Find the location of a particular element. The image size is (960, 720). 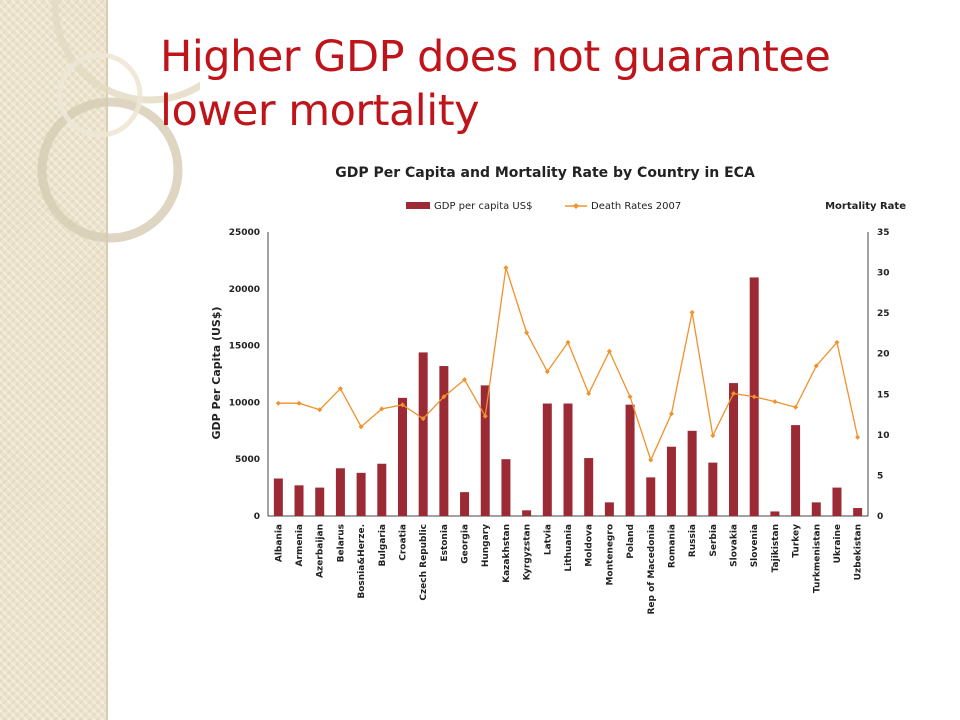

x-tick-label: Kazakhstan is located at coordinates (507, 553).